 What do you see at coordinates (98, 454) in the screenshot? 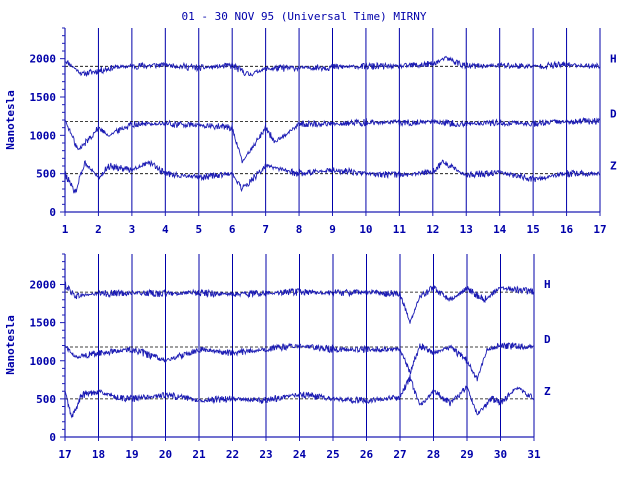
I see `x-tick-label: 18` at bounding box center [98, 454].